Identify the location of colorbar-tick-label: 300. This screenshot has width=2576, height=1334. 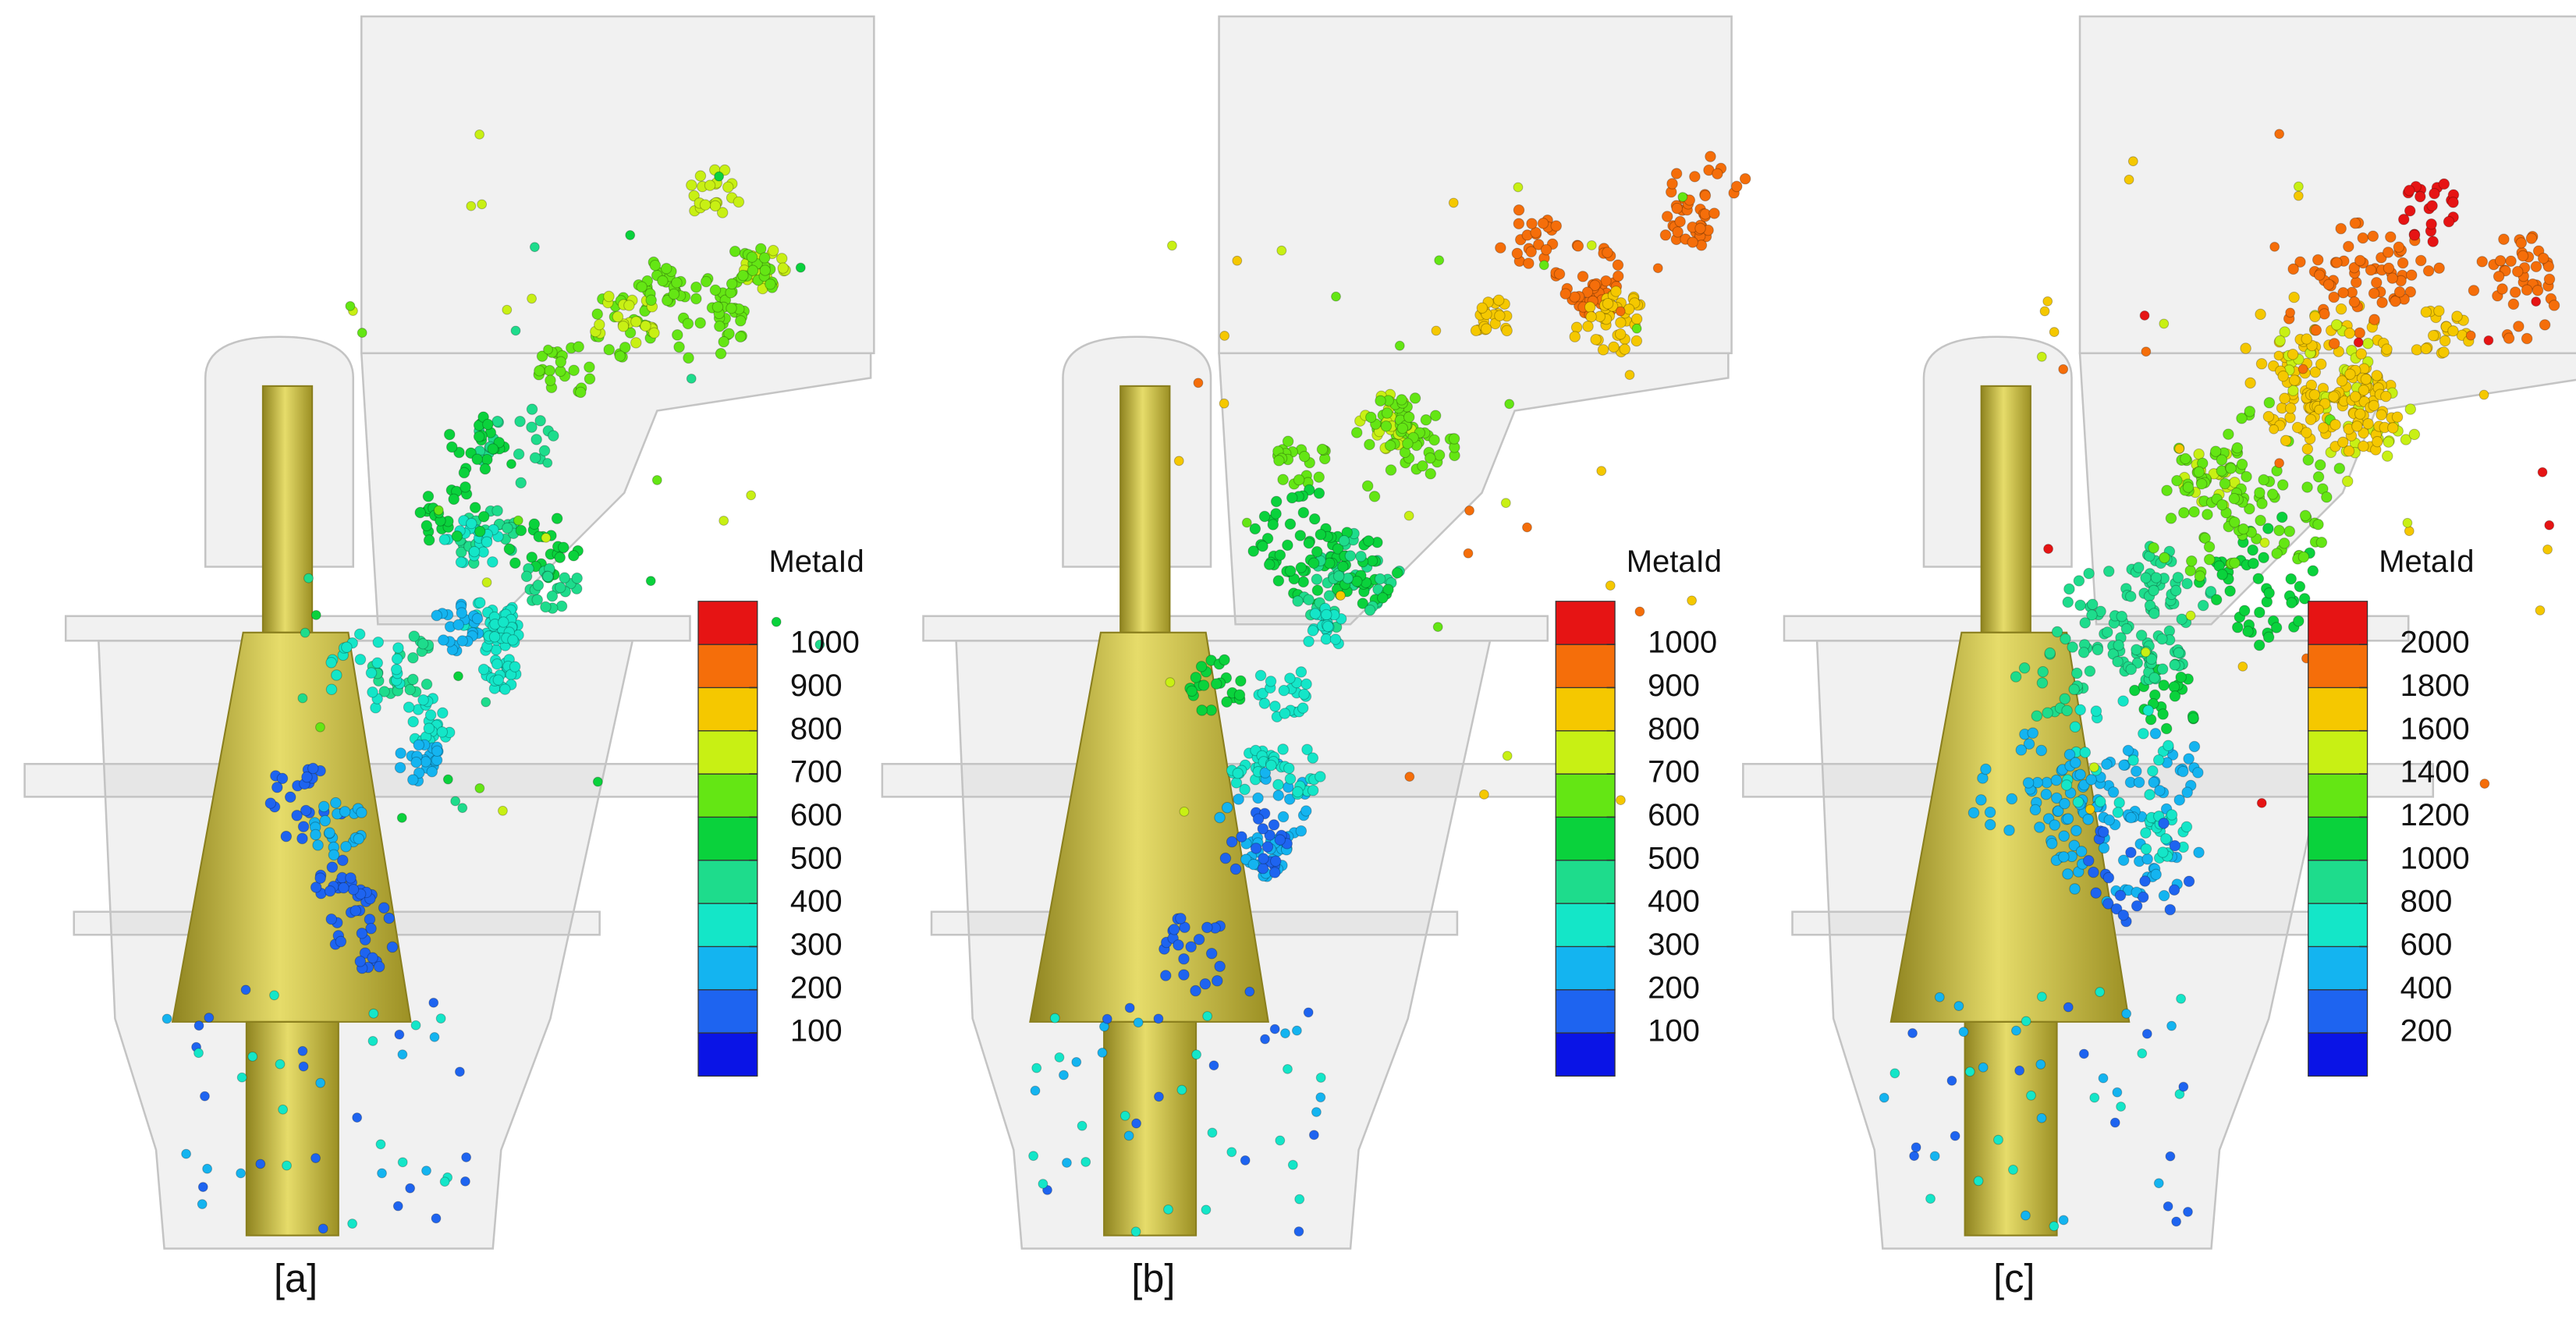
(816, 945).